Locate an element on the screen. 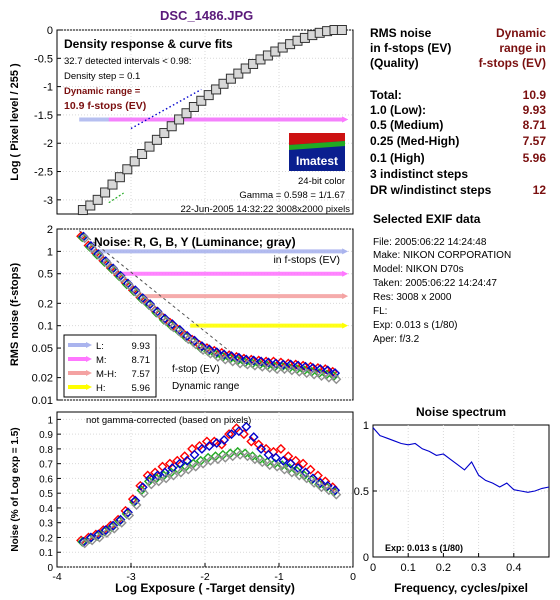 Image resolution: width=560 pixels, height=600 pixels. log-exposure-xlabel: Log Exposure ( -Target density) is located at coordinates (205, 588).